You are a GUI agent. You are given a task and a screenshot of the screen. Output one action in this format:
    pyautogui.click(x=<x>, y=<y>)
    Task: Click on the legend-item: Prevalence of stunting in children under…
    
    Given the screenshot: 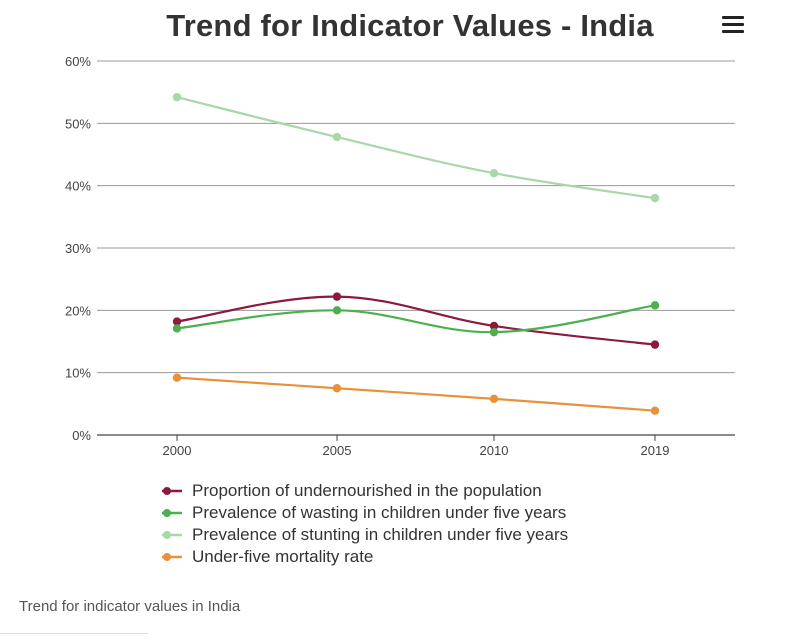 What is the action you would take?
    pyautogui.click(x=364, y=535)
    